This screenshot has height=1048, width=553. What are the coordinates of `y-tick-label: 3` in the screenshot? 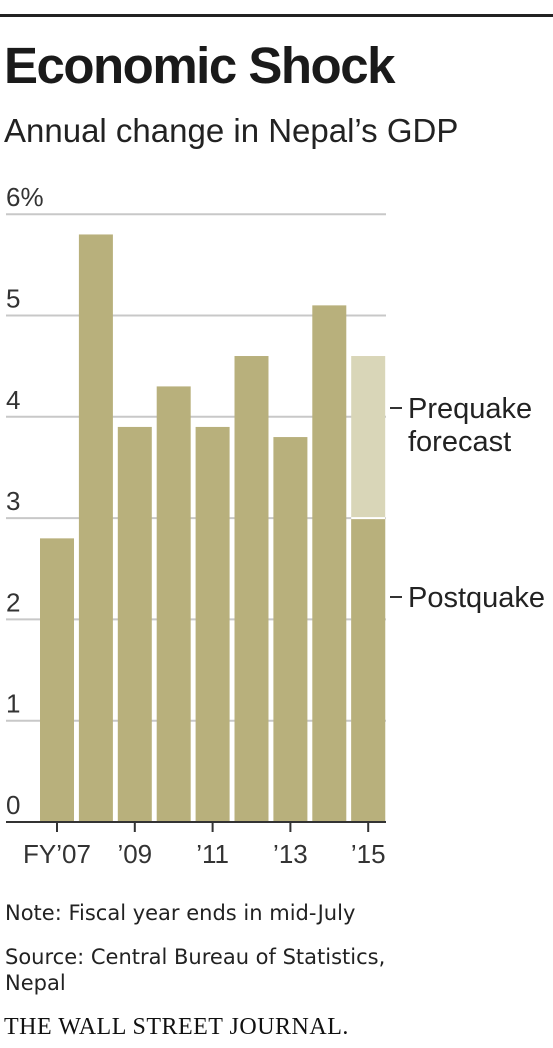 It's located at (13, 501).